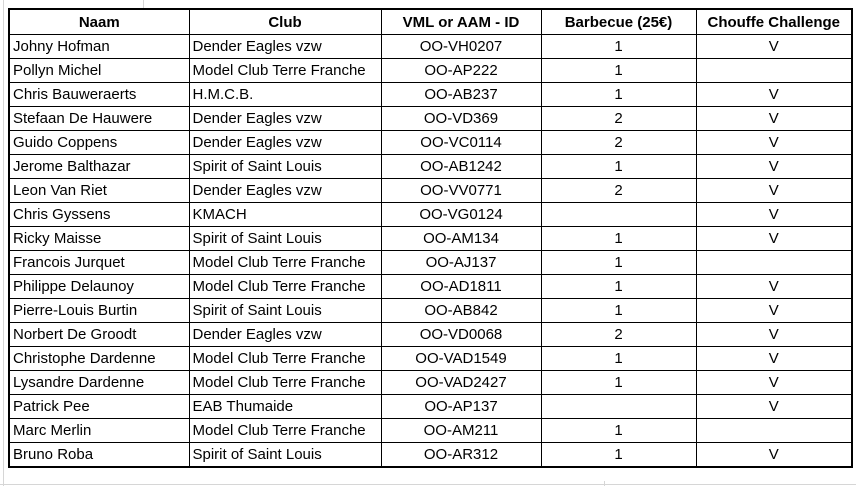 This screenshot has height=486, width=856. What do you see at coordinates (461, 46) in the screenshot?
I see `cell-vml-aam-id: OO-VH0207` at bounding box center [461, 46].